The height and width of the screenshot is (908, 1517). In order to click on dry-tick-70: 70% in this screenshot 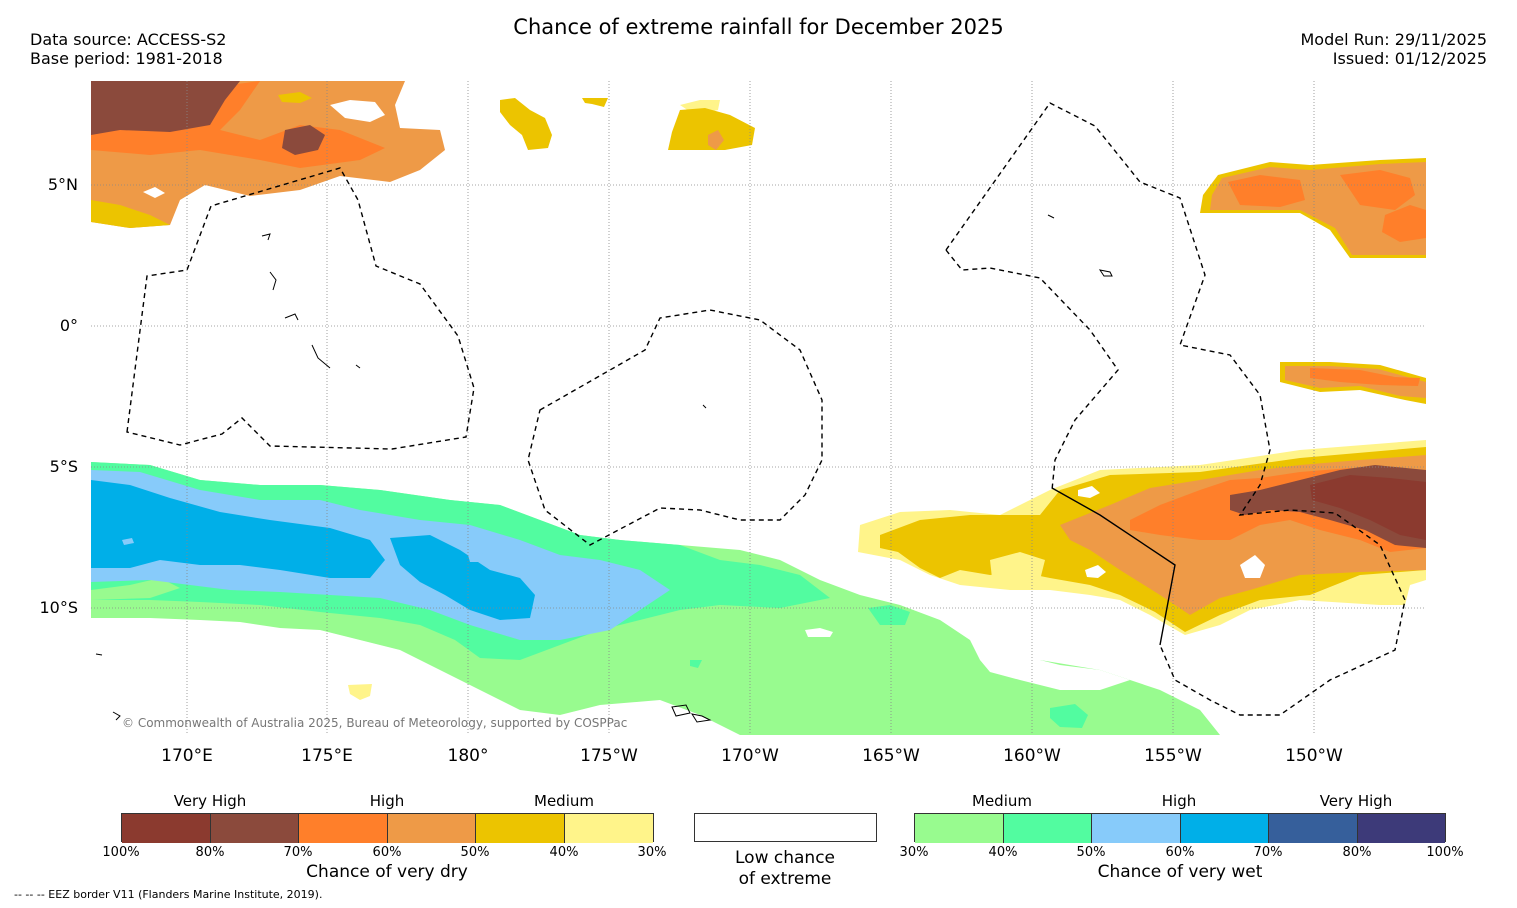, I will do `click(298, 852)`.